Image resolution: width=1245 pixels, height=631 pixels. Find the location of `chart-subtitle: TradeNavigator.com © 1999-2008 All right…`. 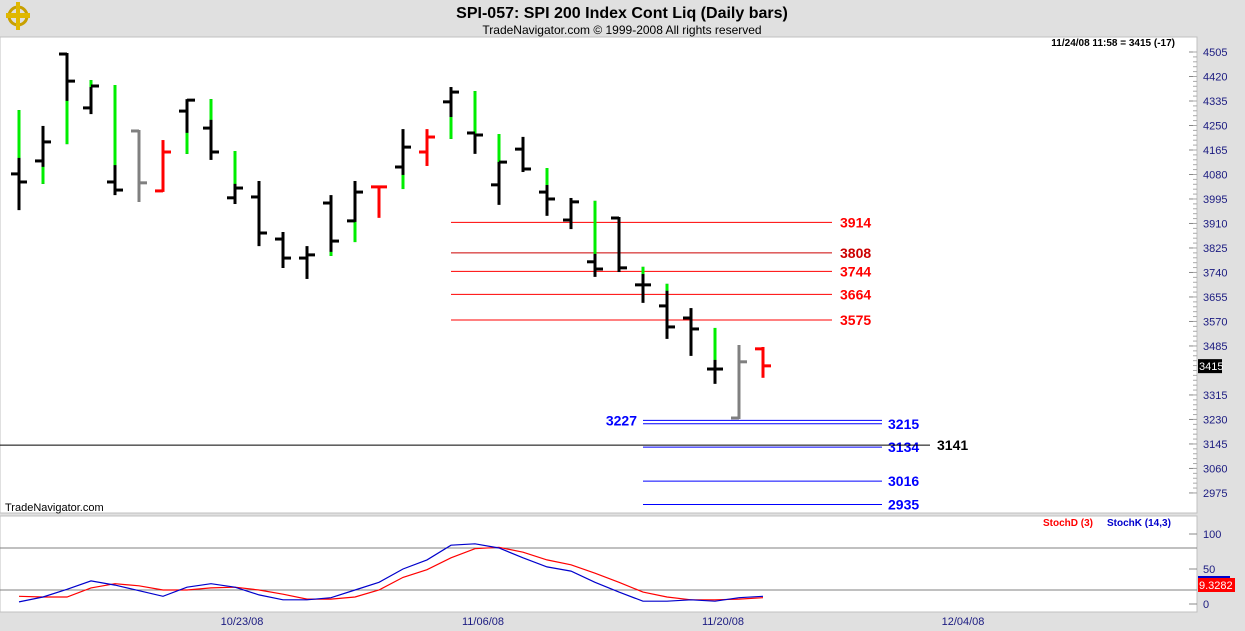

chart-subtitle: TradeNavigator.com © 1999-2008 All right… is located at coordinates (621, 30).